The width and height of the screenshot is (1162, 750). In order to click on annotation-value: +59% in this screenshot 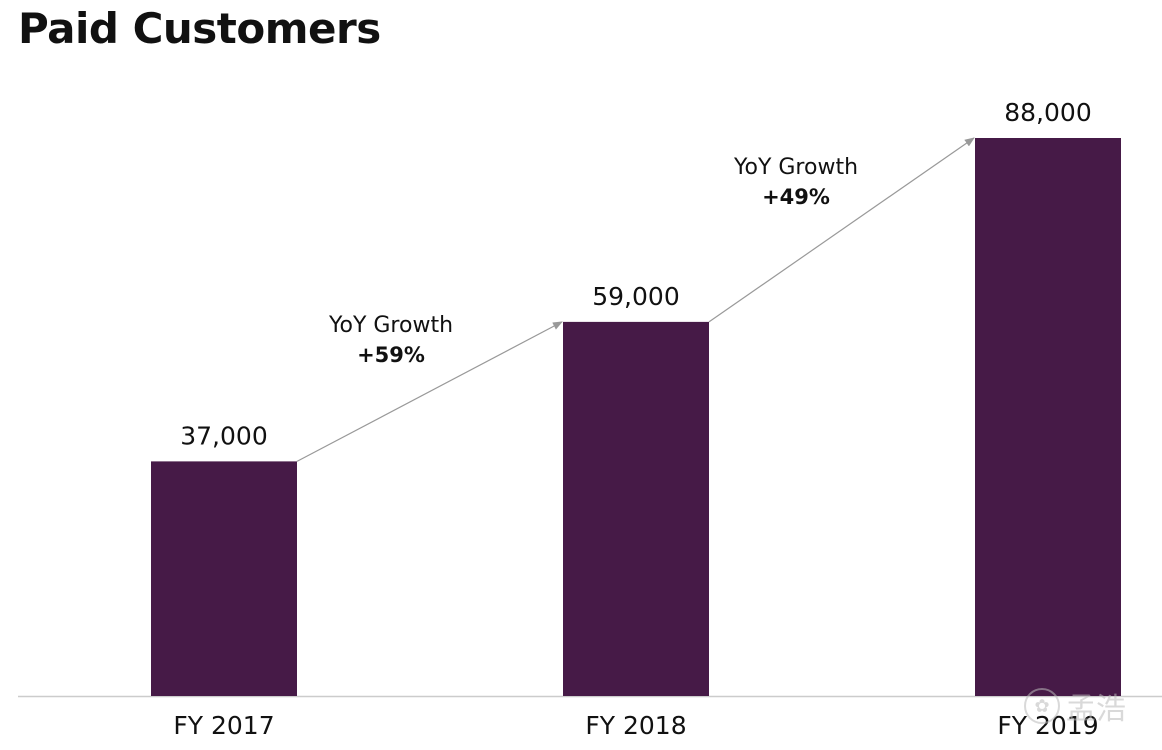, I will do `click(391, 355)`.